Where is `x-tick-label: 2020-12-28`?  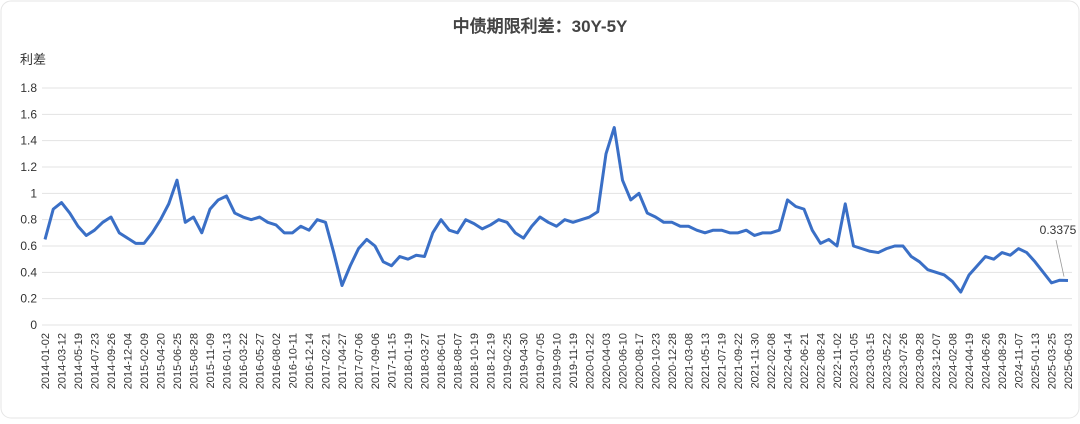
x-tick-label: 2020-12-28 is located at coordinates (673, 361).